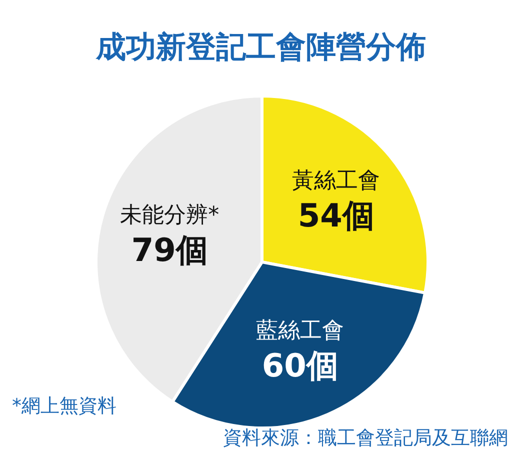 This screenshot has width=522, height=465. What do you see at coordinates (300, 365) in the screenshot?
I see `data-label: 60個` at bounding box center [300, 365].